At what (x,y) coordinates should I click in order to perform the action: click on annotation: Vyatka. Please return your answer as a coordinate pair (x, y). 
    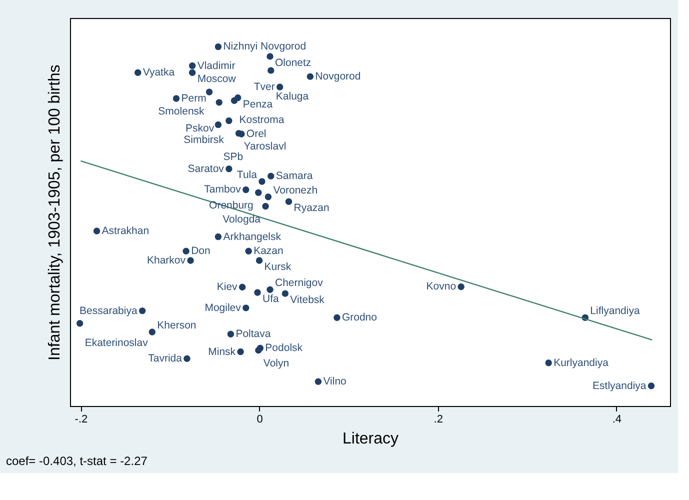
    Looking at the image, I should click on (158, 72).